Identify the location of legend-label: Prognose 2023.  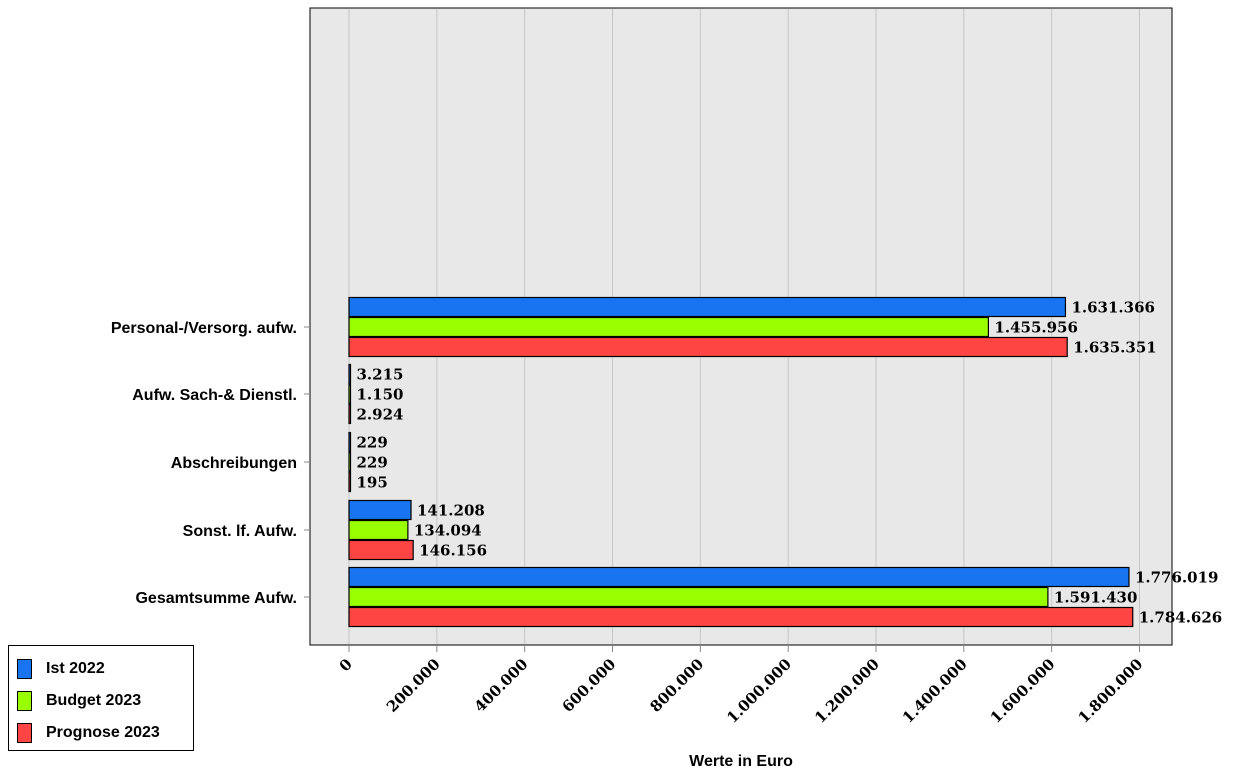
(103, 732).